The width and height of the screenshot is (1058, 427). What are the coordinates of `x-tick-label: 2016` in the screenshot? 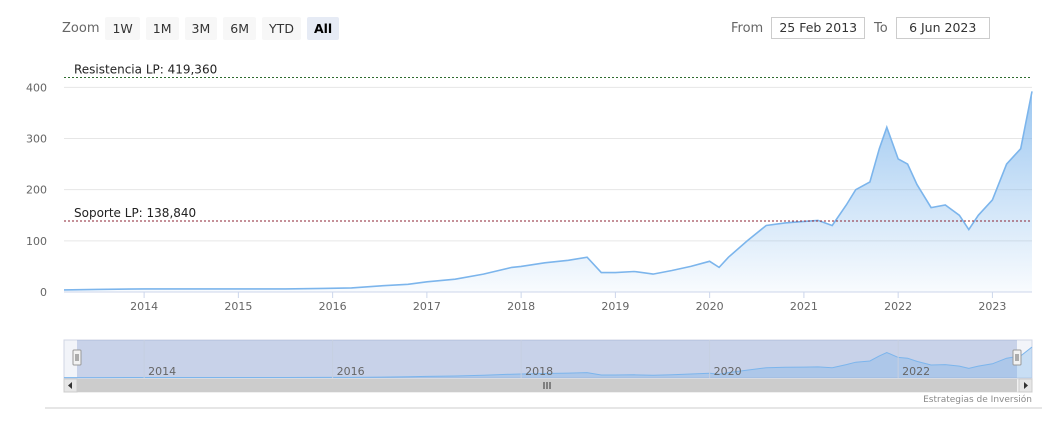 It's located at (333, 306).